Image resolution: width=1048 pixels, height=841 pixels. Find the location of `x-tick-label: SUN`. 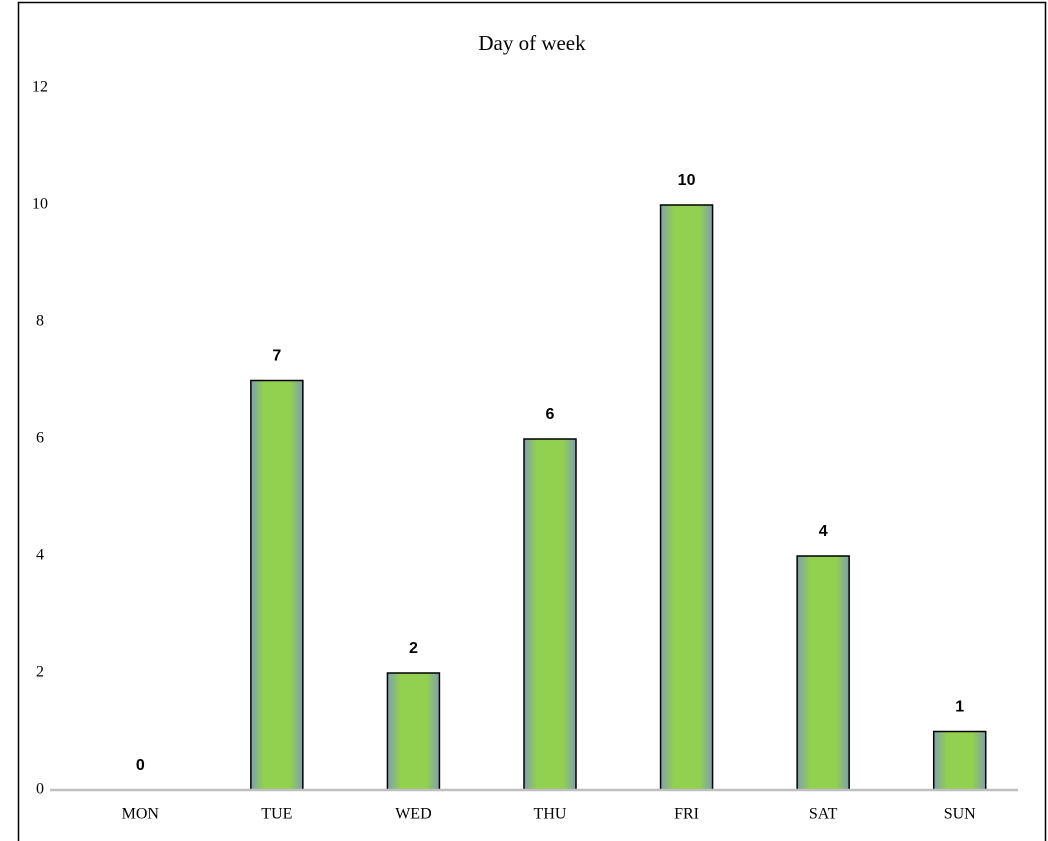

x-tick-label: SUN is located at coordinates (960, 814).